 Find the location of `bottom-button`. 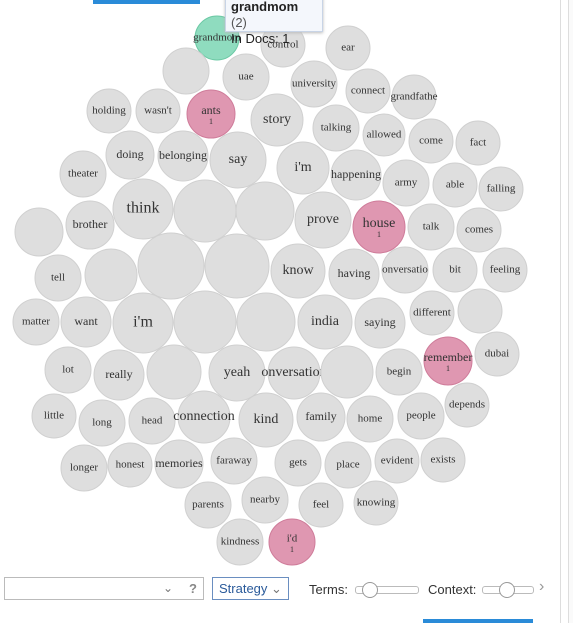

bottom-button is located at coordinates (478, 621).